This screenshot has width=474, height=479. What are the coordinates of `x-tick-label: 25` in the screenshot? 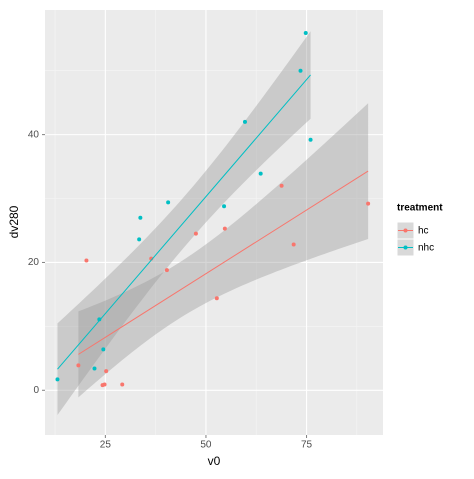 It's located at (106, 445).